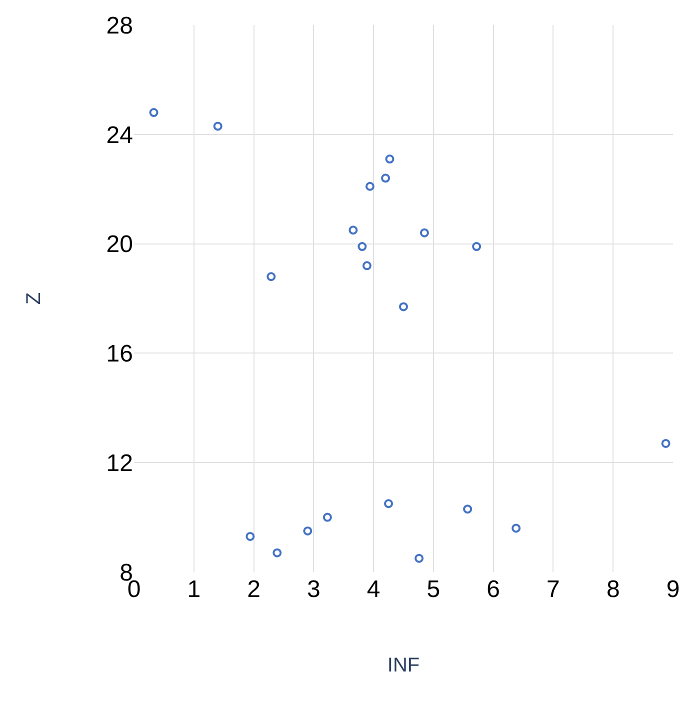  I want to click on y-tick-label: 24, so click(119, 135).